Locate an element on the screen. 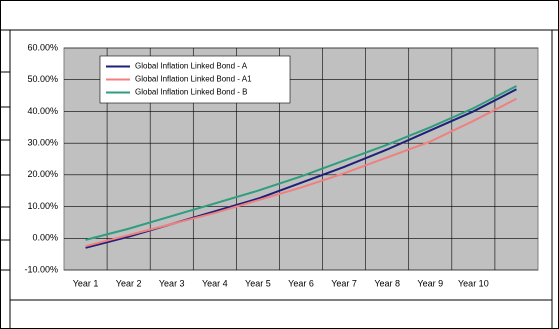 This screenshot has width=559, height=329. y-tick-label: -10.00% is located at coordinates (41, 269).